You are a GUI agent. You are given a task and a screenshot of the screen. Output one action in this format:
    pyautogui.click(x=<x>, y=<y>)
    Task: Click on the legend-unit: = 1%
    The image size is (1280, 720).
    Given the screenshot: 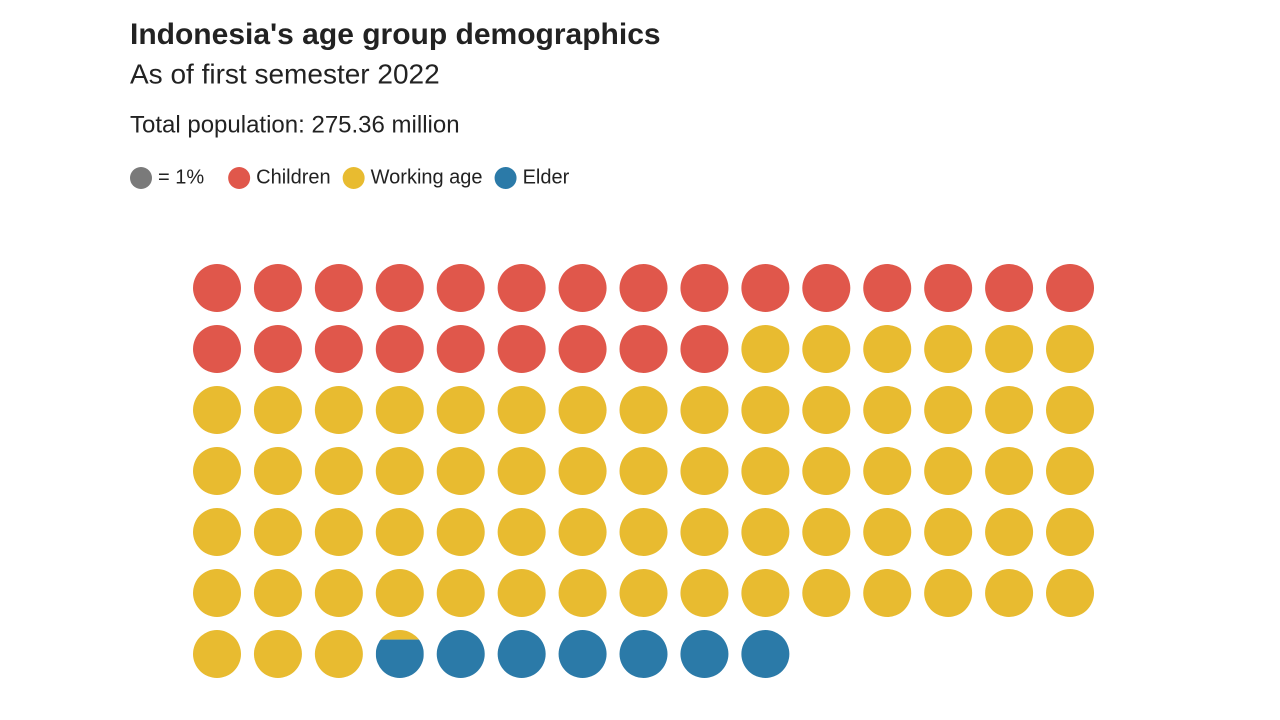 What is the action you would take?
    pyautogui.click(x=181, y=177)
    